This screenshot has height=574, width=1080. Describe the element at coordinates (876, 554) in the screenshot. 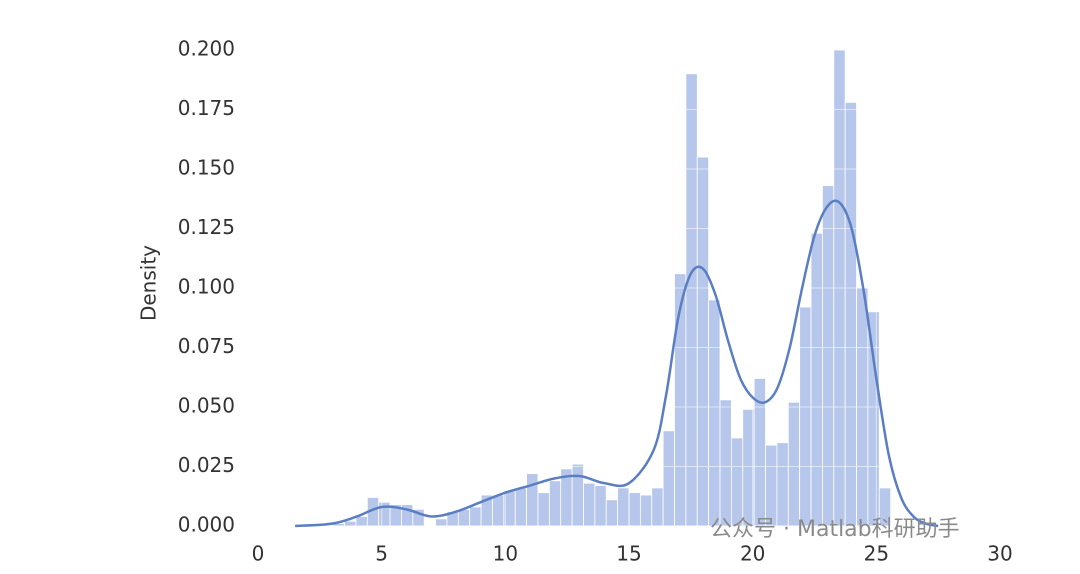

I see `x-tick-label: 25` at that location.